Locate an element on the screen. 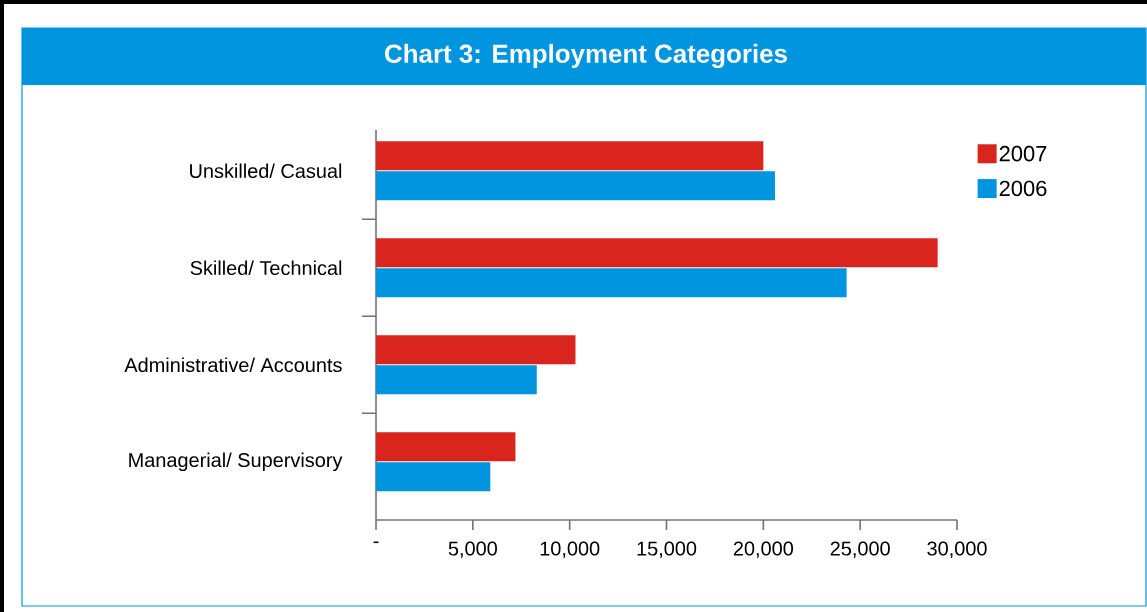 Image resolution: width=1147 pixels, height=612 pixels. legend-label: 2007 is located at coordinates (1023, 153).